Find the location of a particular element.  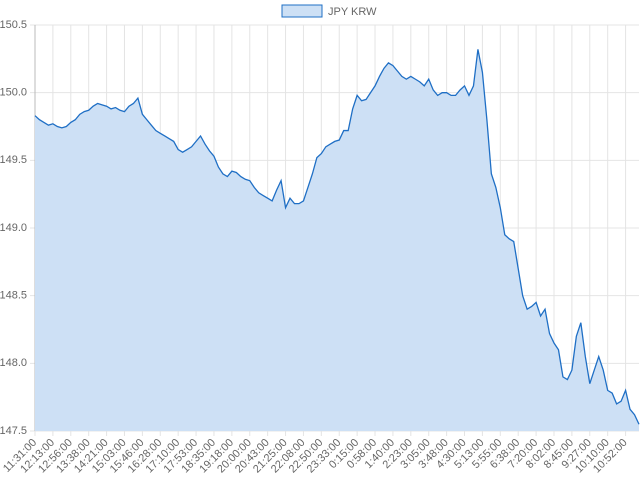

y-tick-label: 150.5 is located at coordinates (13, 25).